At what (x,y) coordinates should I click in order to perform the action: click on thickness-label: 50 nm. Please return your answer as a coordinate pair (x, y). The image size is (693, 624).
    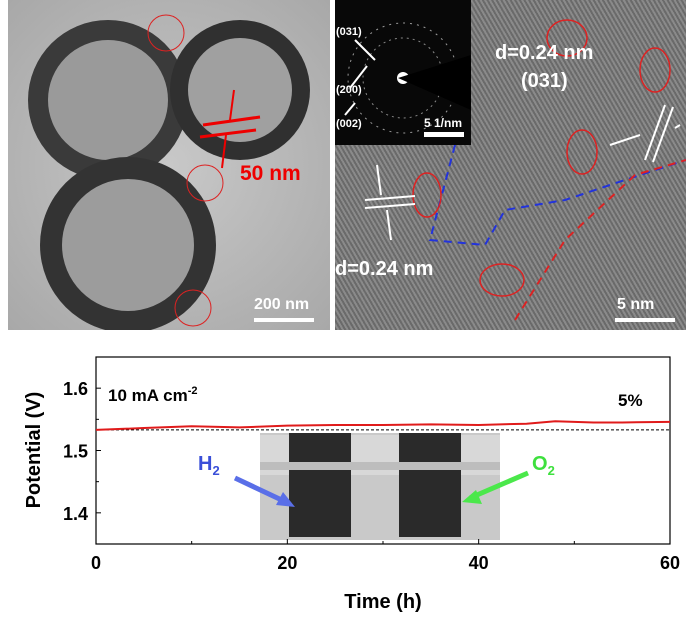
    Looking at the image, I should click on (270, 173).